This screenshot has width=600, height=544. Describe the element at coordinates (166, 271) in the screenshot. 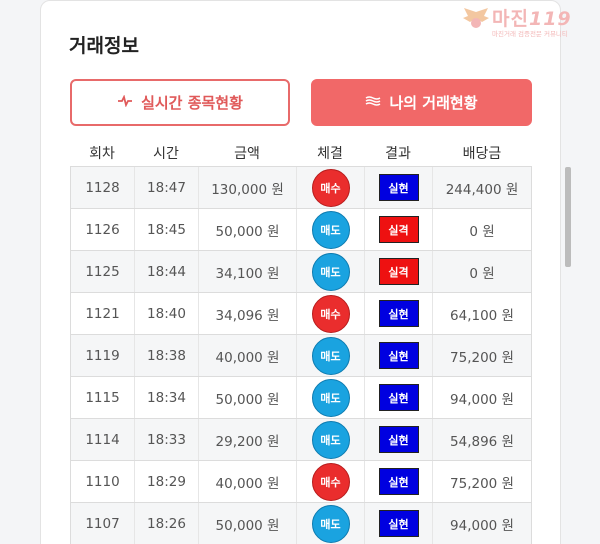

I see `cell-time: 18:44` at that location.